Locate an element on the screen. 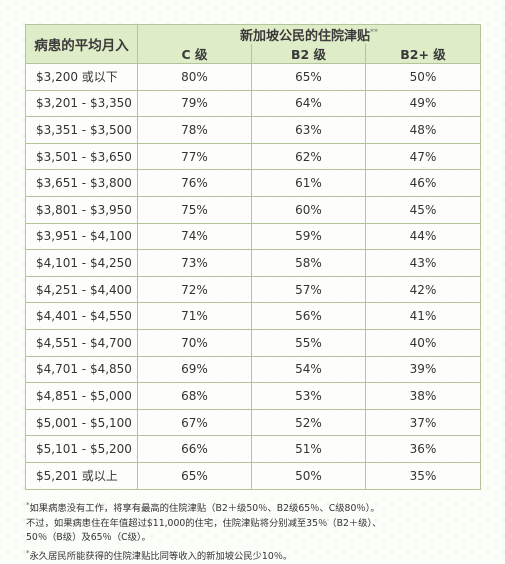 Image resolution: width=505 pixels, height=564 pixels. table-header-row: 病患的平均月入 新加坡公民的住院津贴** is located at coordinates (253, 44).